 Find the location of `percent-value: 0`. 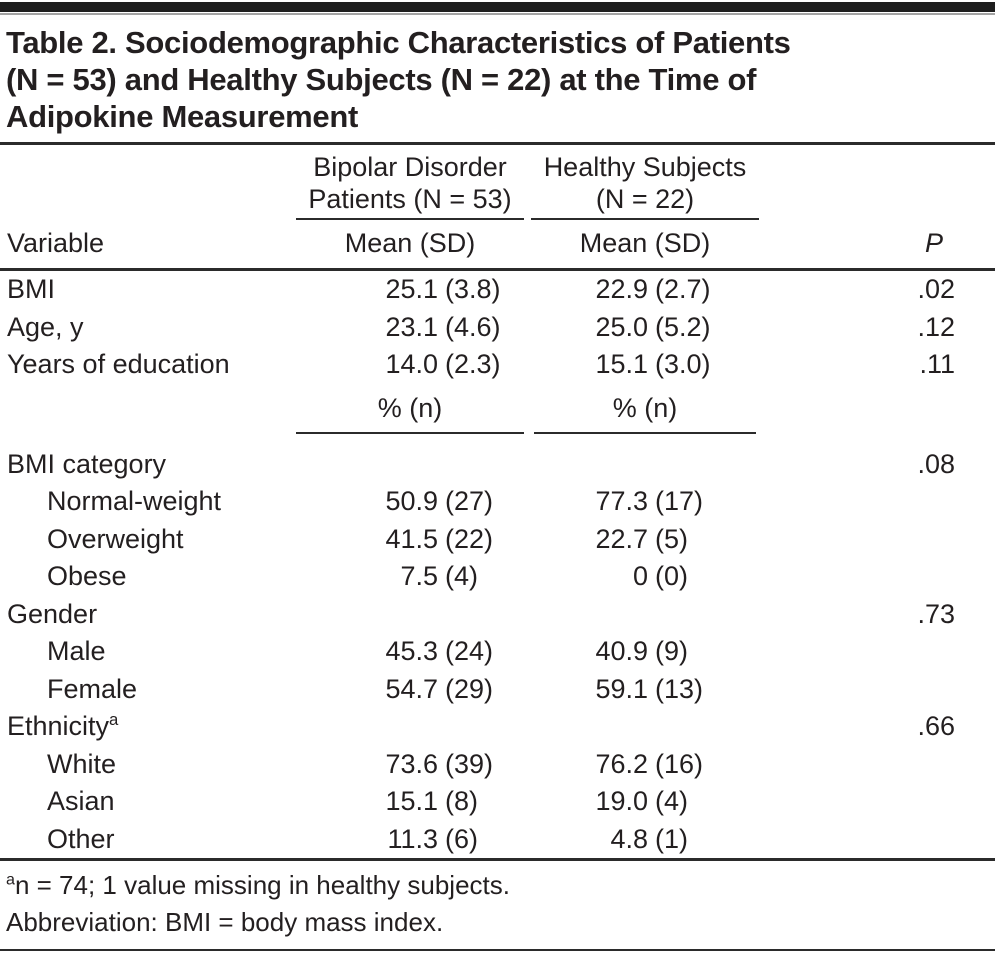

percent-value: 0 is located at coordinates (640, 576).